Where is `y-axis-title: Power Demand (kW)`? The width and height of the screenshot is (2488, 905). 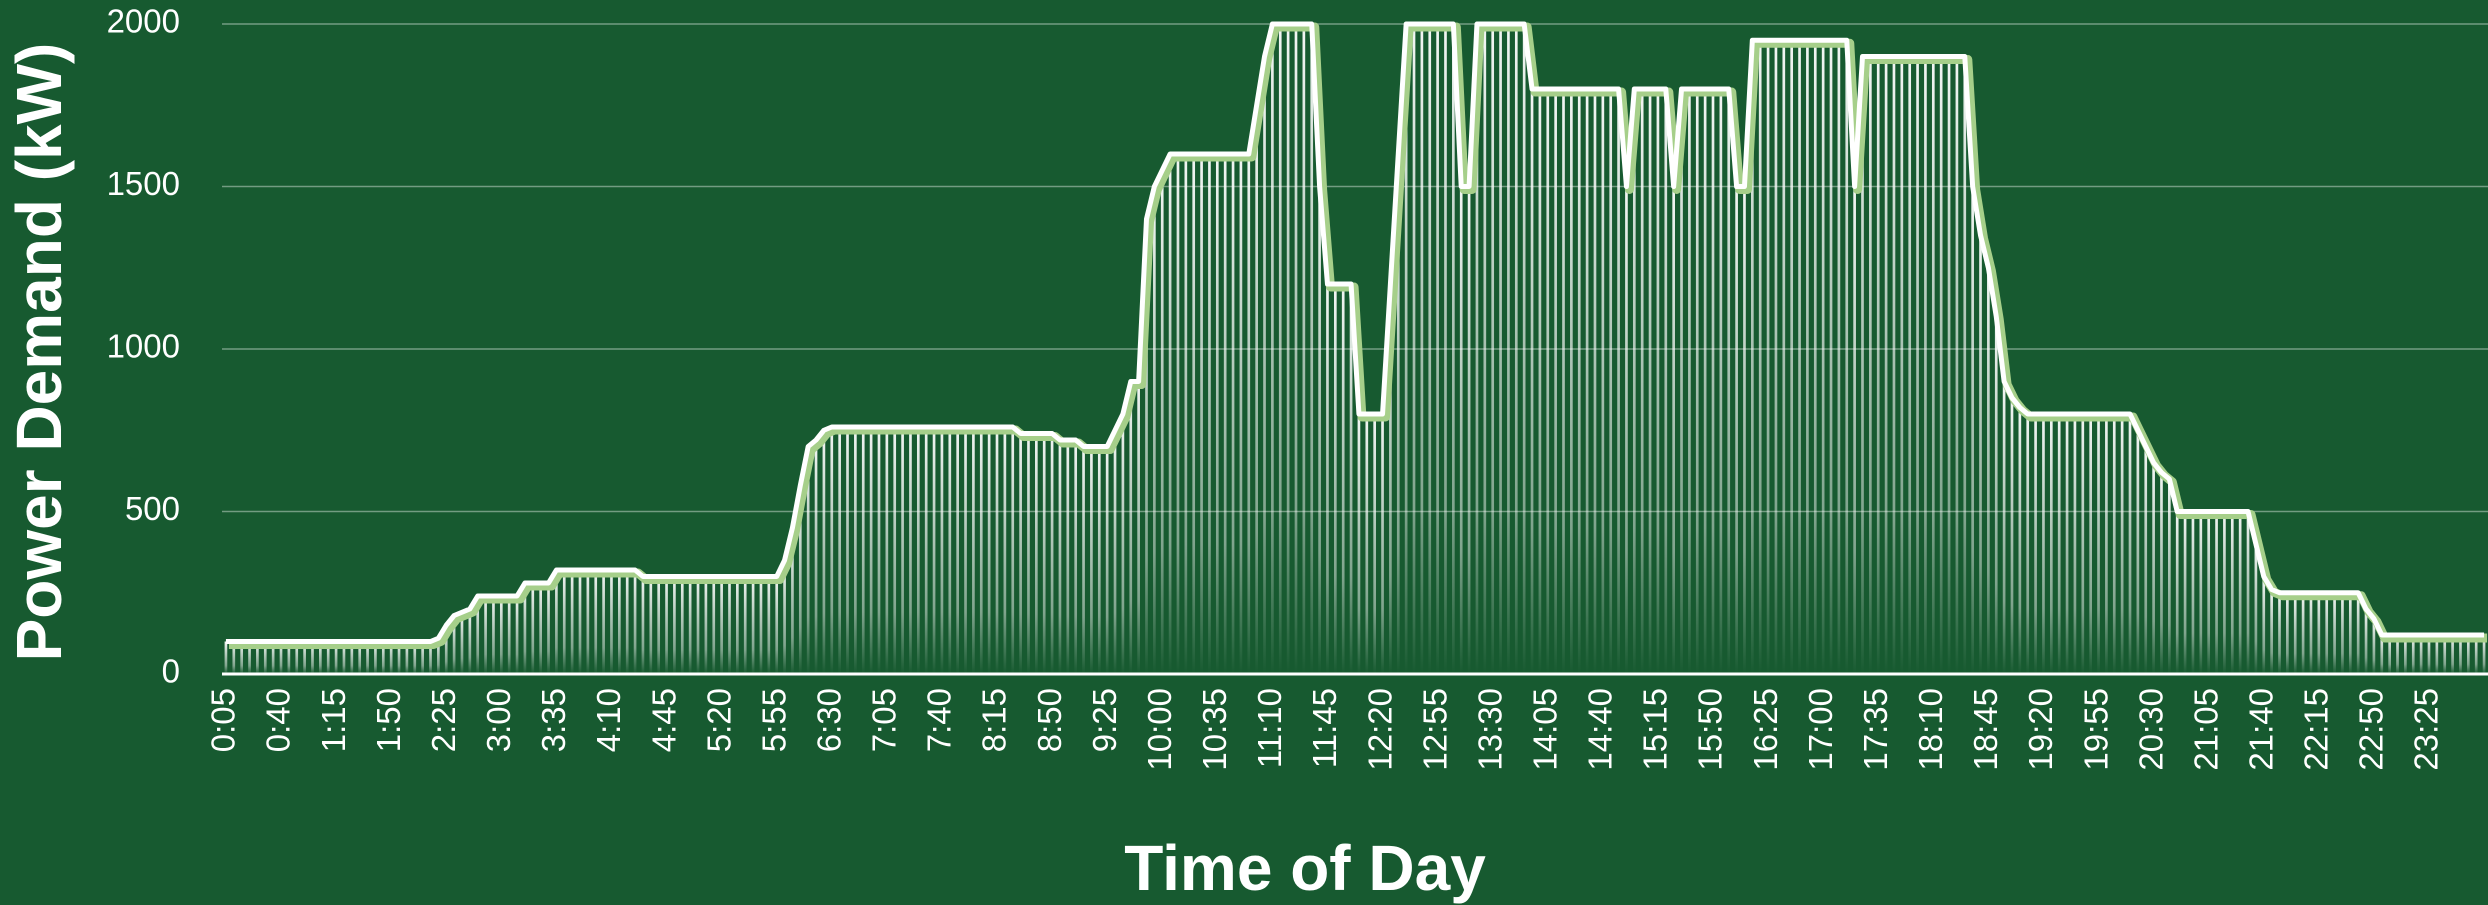 y-axis-title: Power Demand (kW) is located at coordinates (39, 352).